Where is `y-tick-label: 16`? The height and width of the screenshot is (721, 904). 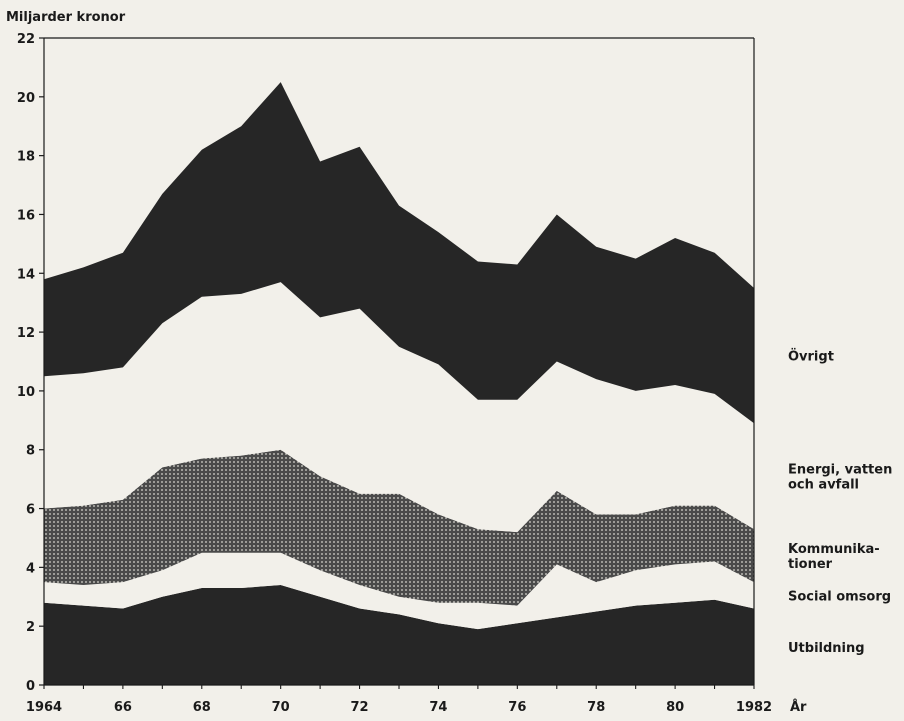
y-tick-label: 16 is located at coordinates (26, 215).